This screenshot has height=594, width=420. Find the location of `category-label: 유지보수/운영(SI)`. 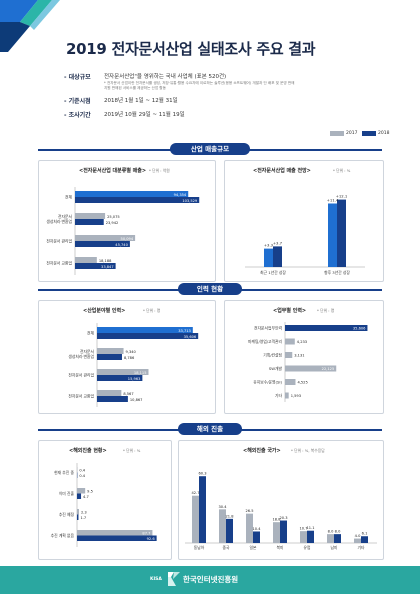

category-label: 유지보수/운영(SI) is located at coordinates (267, 382).